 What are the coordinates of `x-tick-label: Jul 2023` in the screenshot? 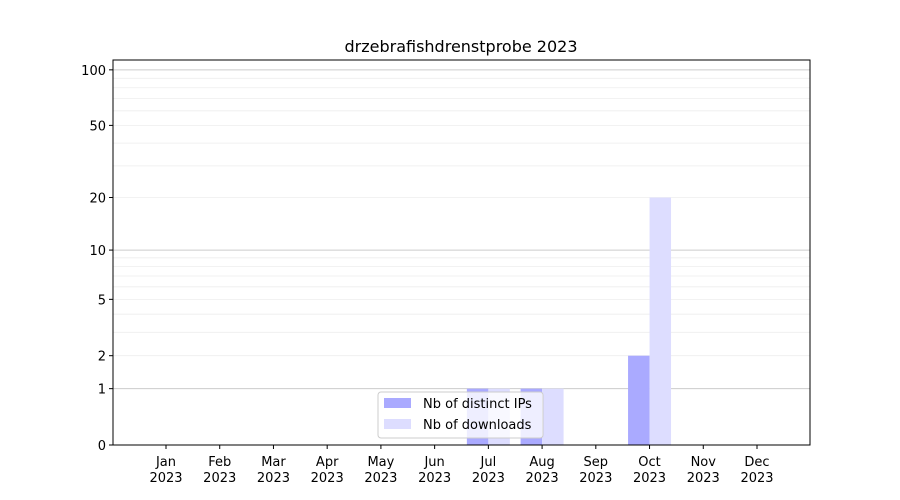 It's located at (488, 470).